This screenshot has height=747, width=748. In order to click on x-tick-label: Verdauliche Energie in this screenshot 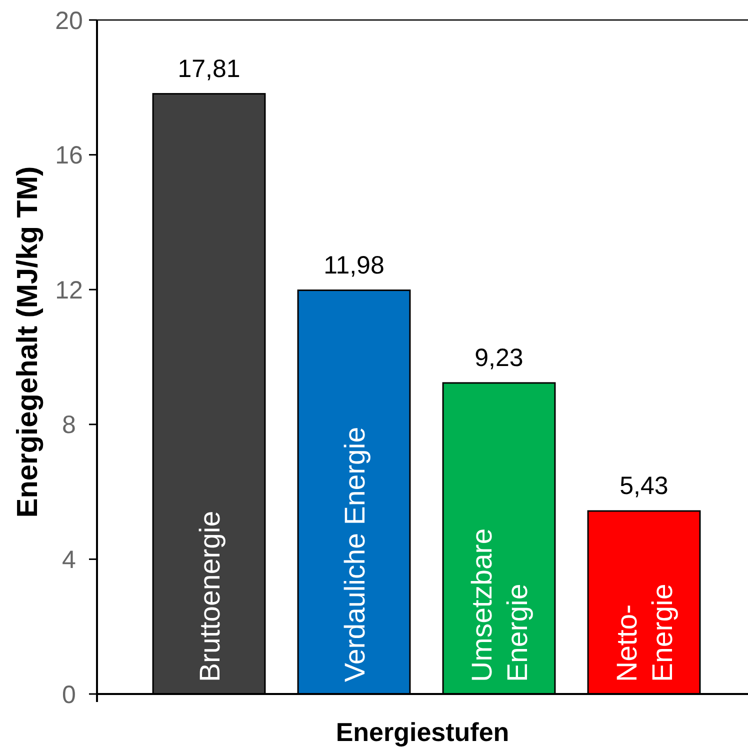, I will do `click(355, 554)`.